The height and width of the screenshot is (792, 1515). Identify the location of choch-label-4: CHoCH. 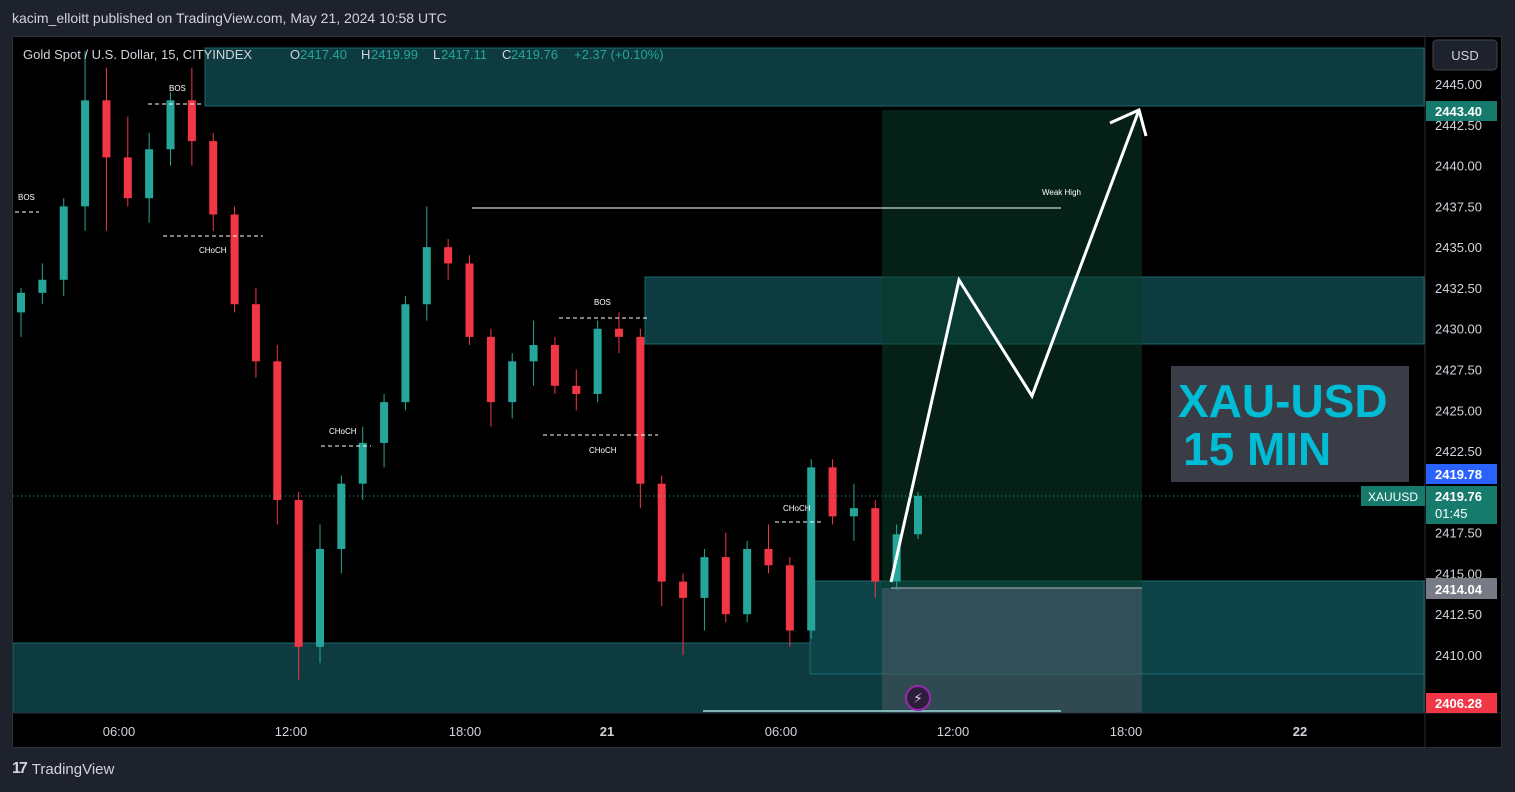
(797, 508).